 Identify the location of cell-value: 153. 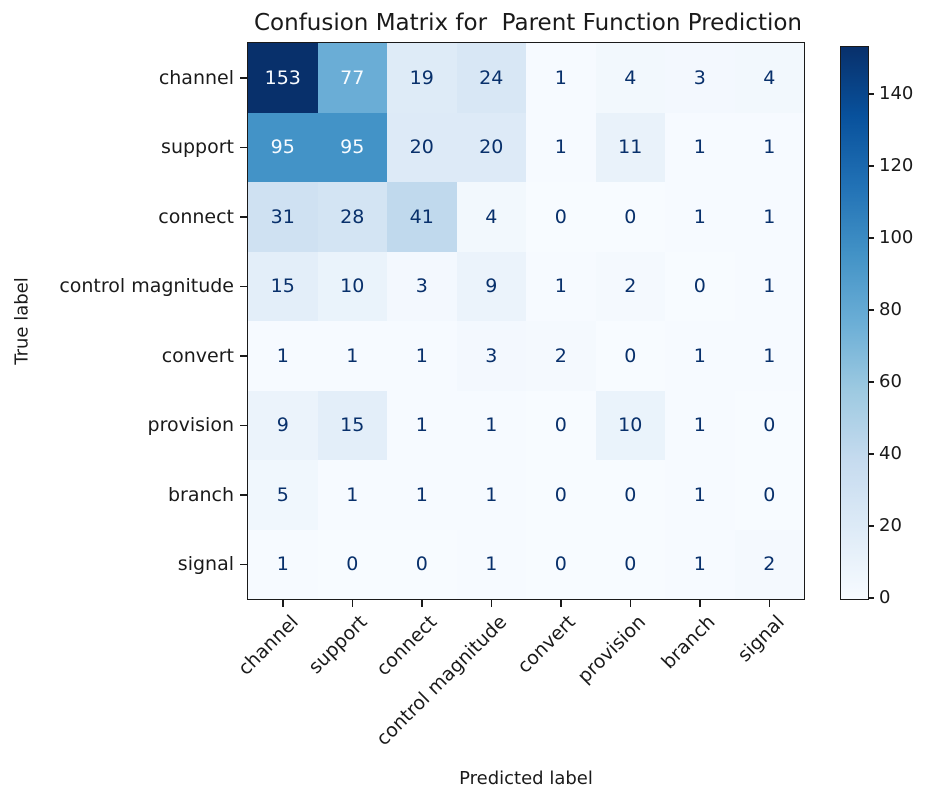
(282, 77).